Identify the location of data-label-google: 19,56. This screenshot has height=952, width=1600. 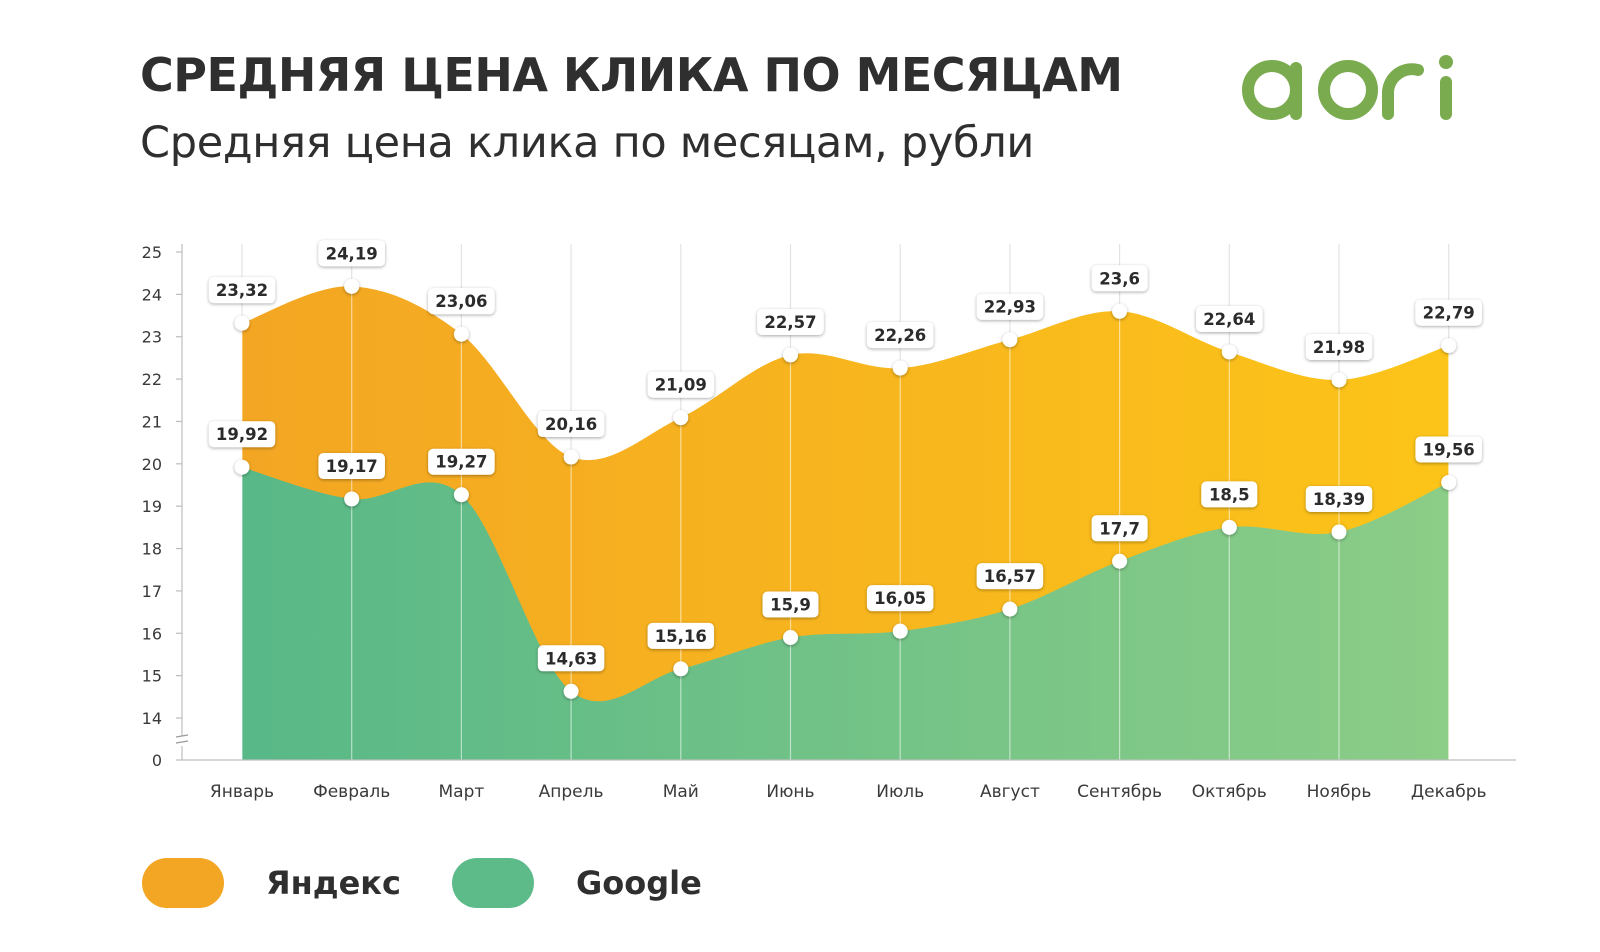
(1449, 449).